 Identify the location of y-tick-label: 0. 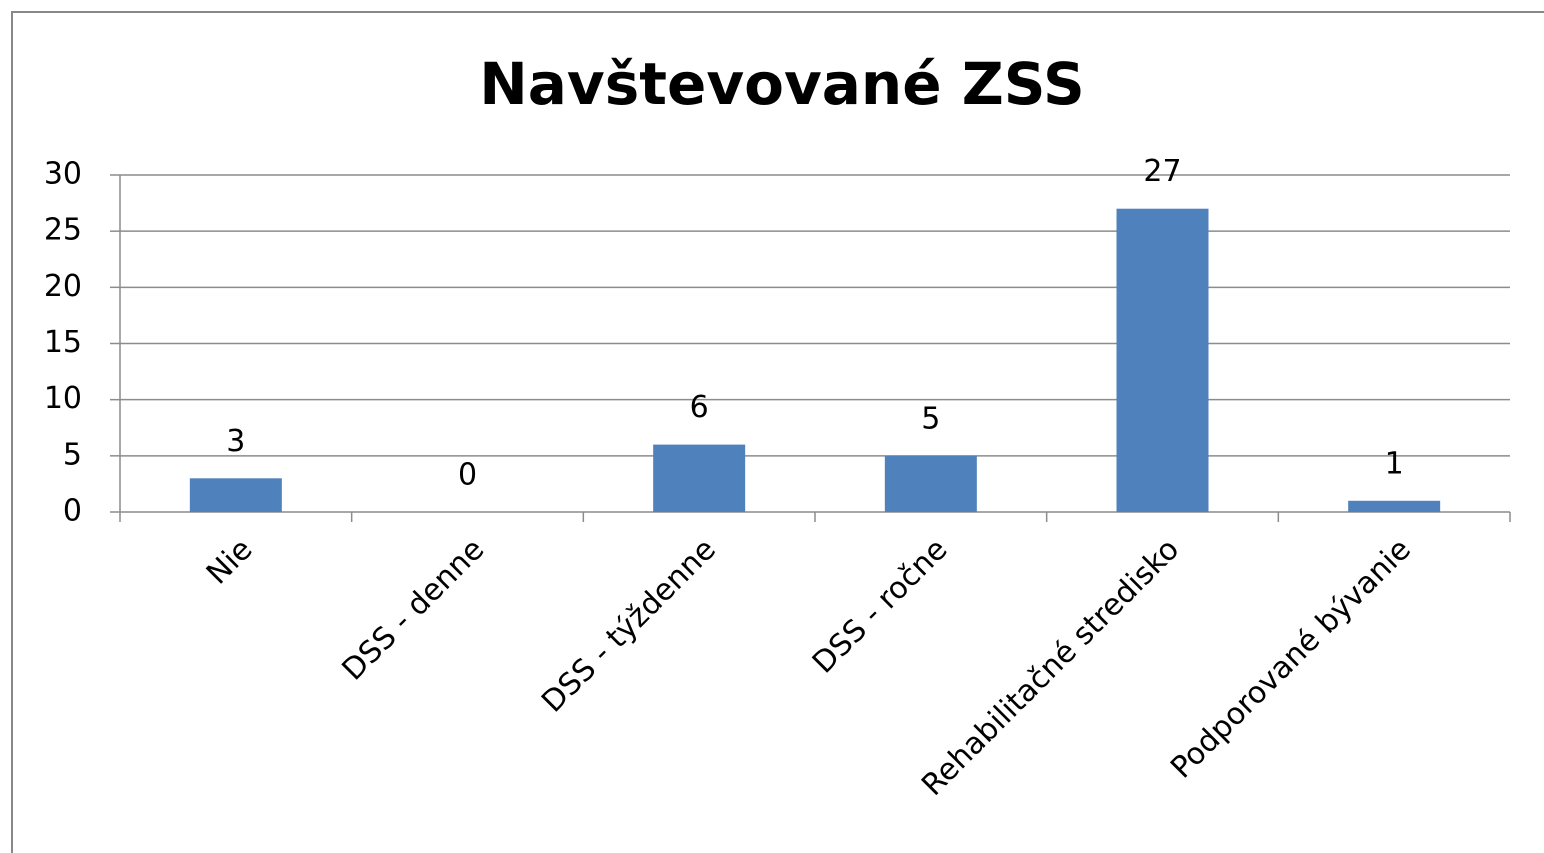
(72, 511).